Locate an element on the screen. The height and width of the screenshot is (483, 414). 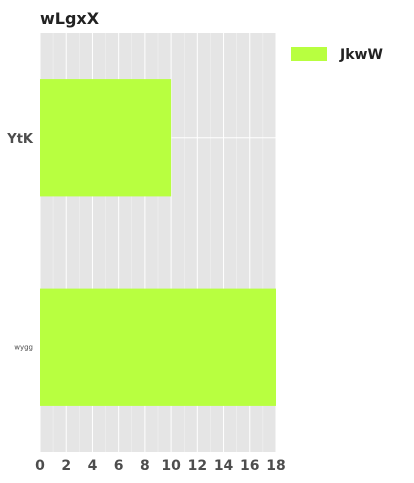
x-tick-labels: 0 2 4 6 8 10 12 14 16 18 is located at coordinates (160, 466).